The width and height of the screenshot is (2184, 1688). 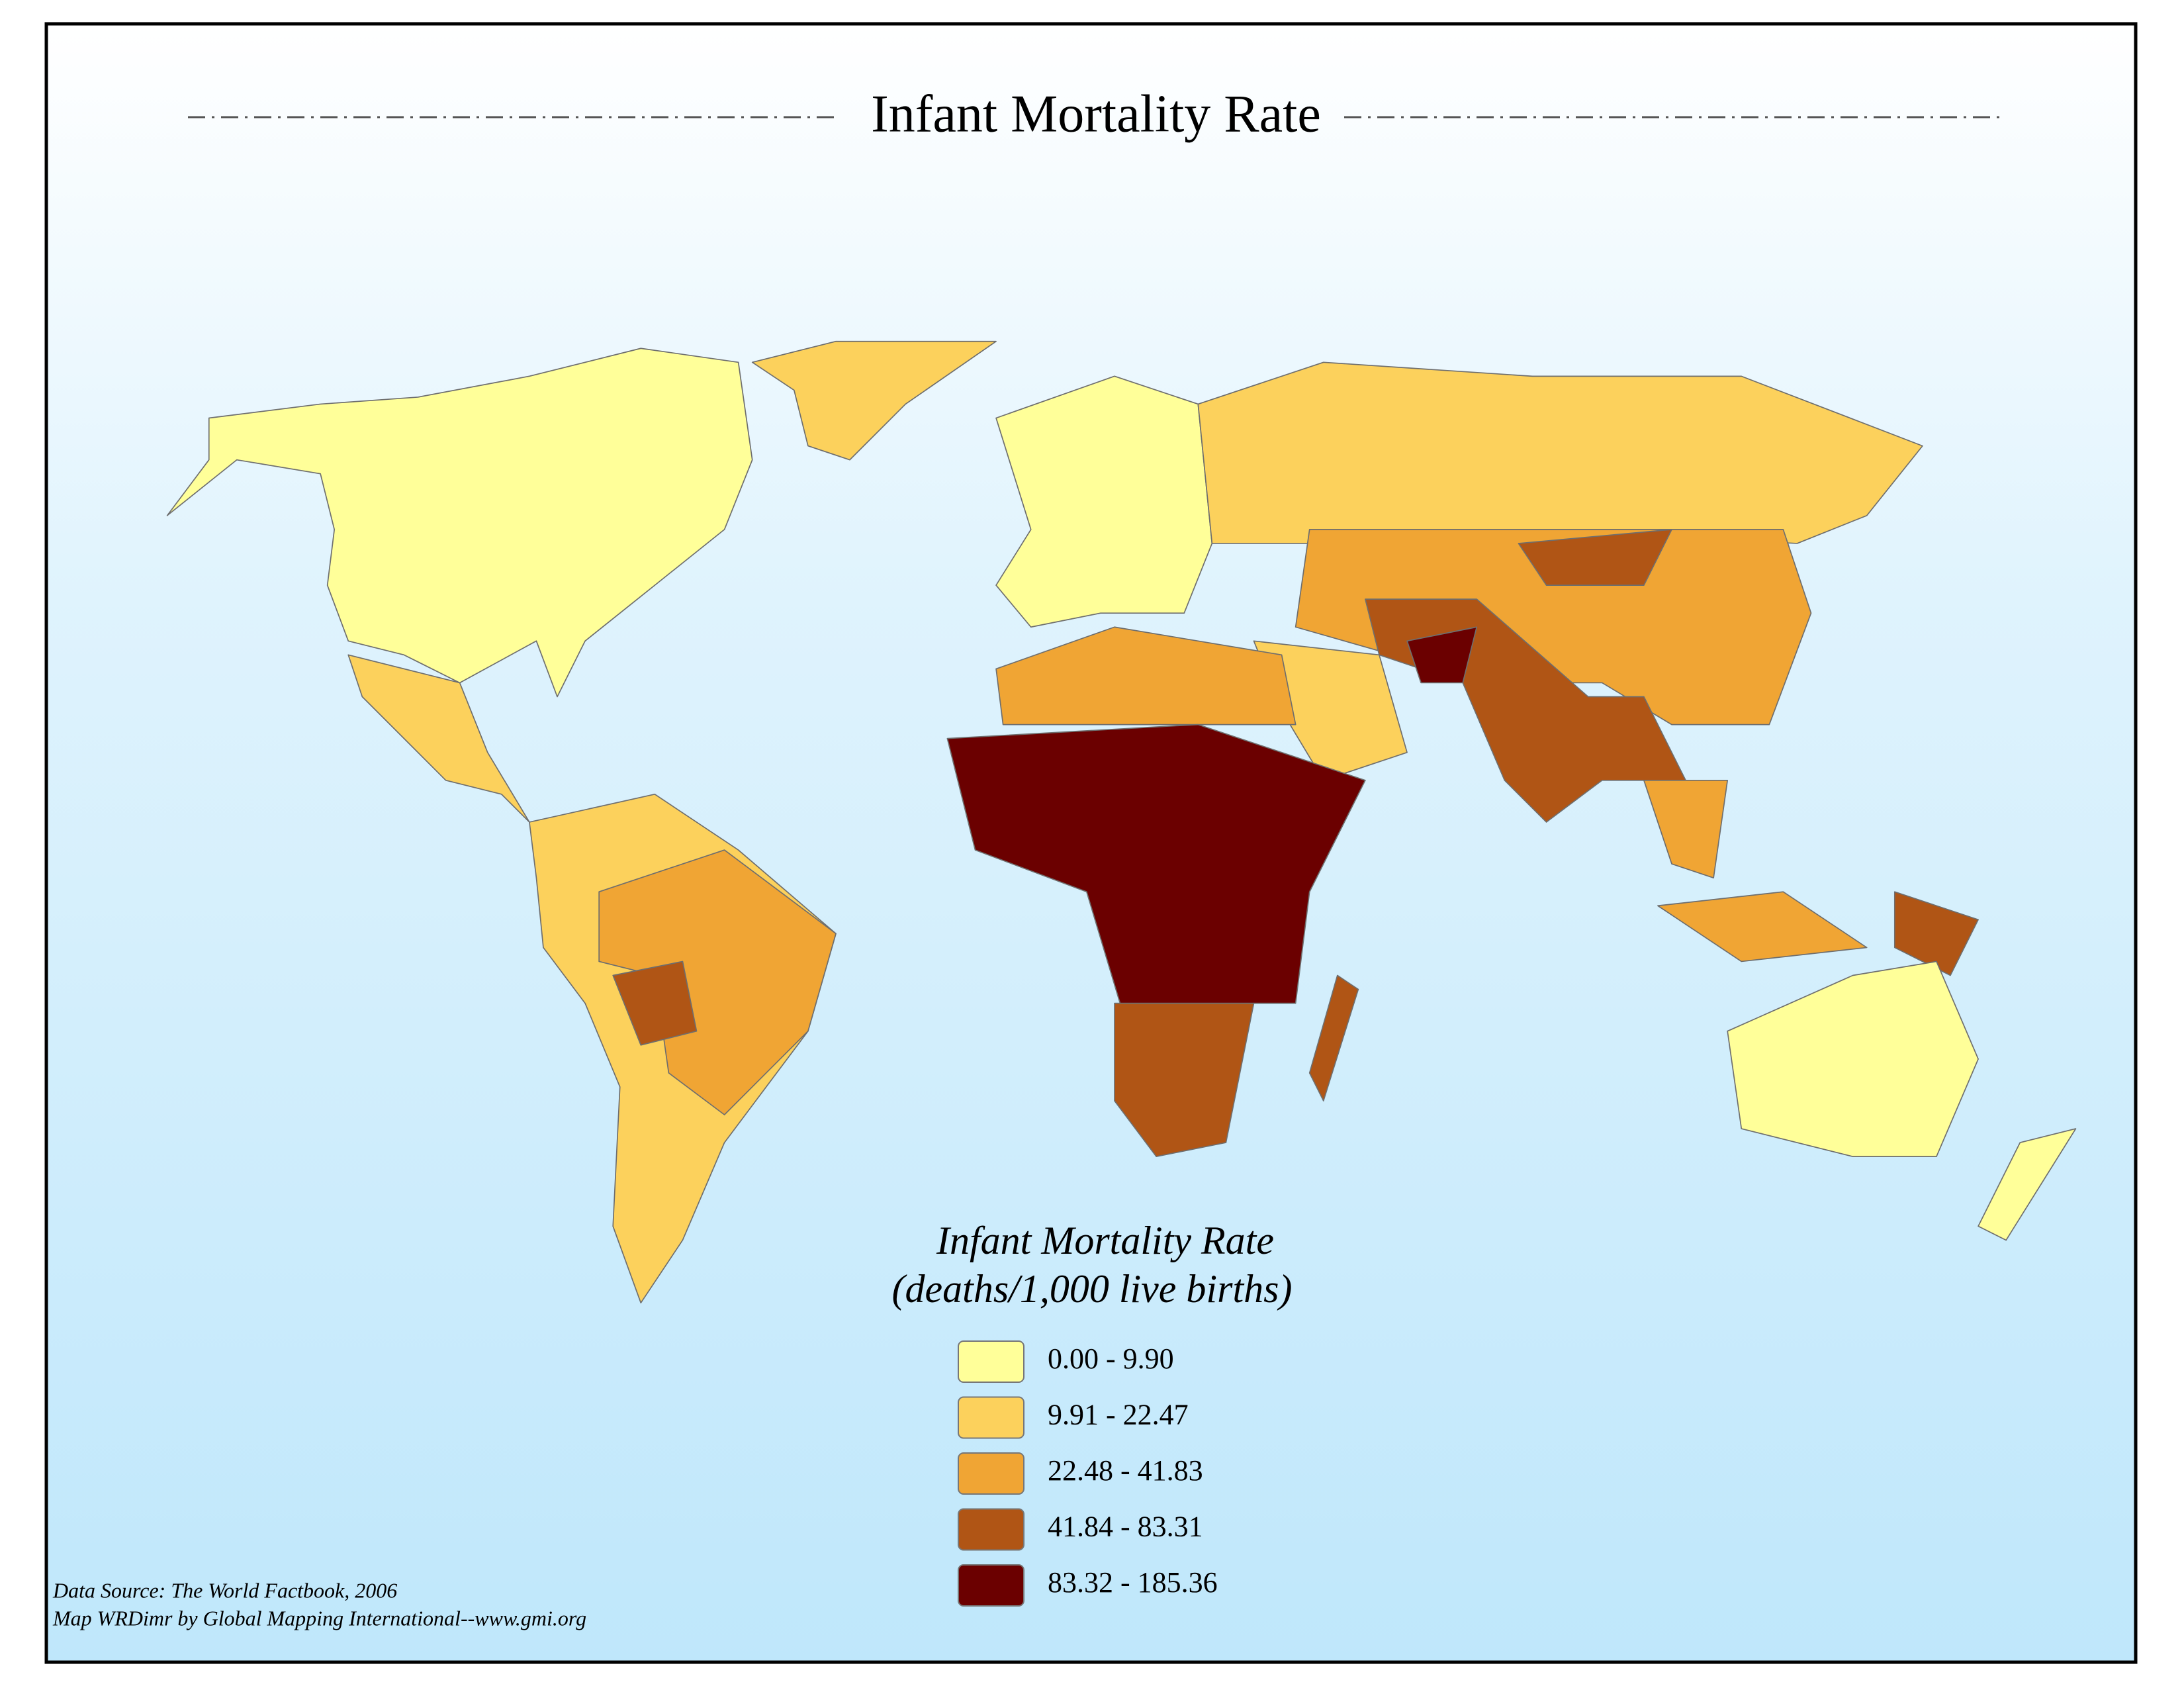 I want to click on southeast-asia, so click(x=1686, y=828).